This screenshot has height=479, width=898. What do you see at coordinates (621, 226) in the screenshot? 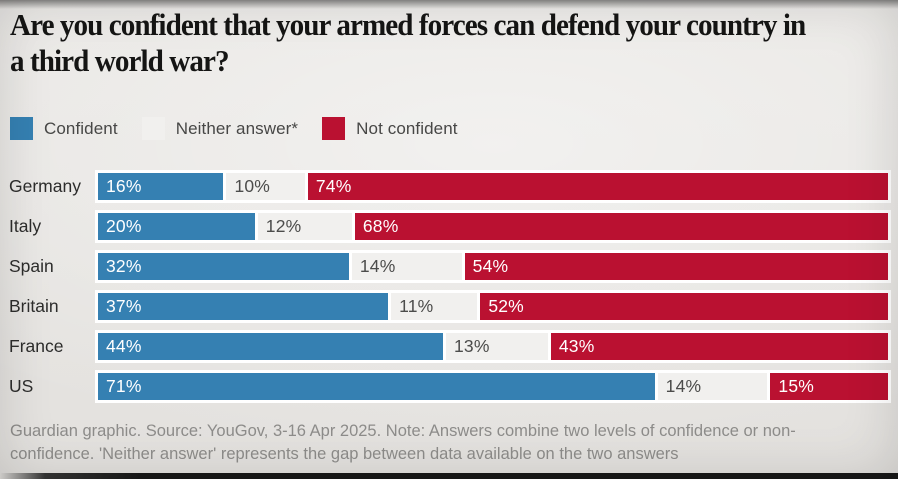
I see `bar-segment-not-confident: 68%` at bounding box center [621, 226].